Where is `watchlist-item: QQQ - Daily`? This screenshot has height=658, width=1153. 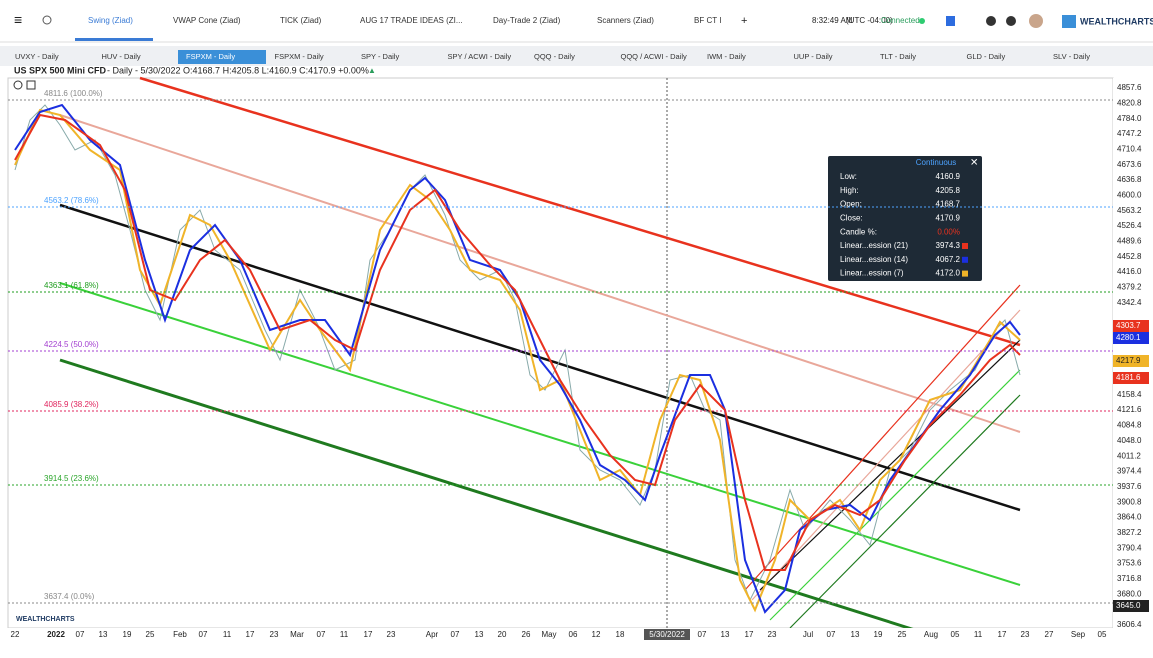
watchlist-item: QQQ - Daily is located at coordinates (554, 56).